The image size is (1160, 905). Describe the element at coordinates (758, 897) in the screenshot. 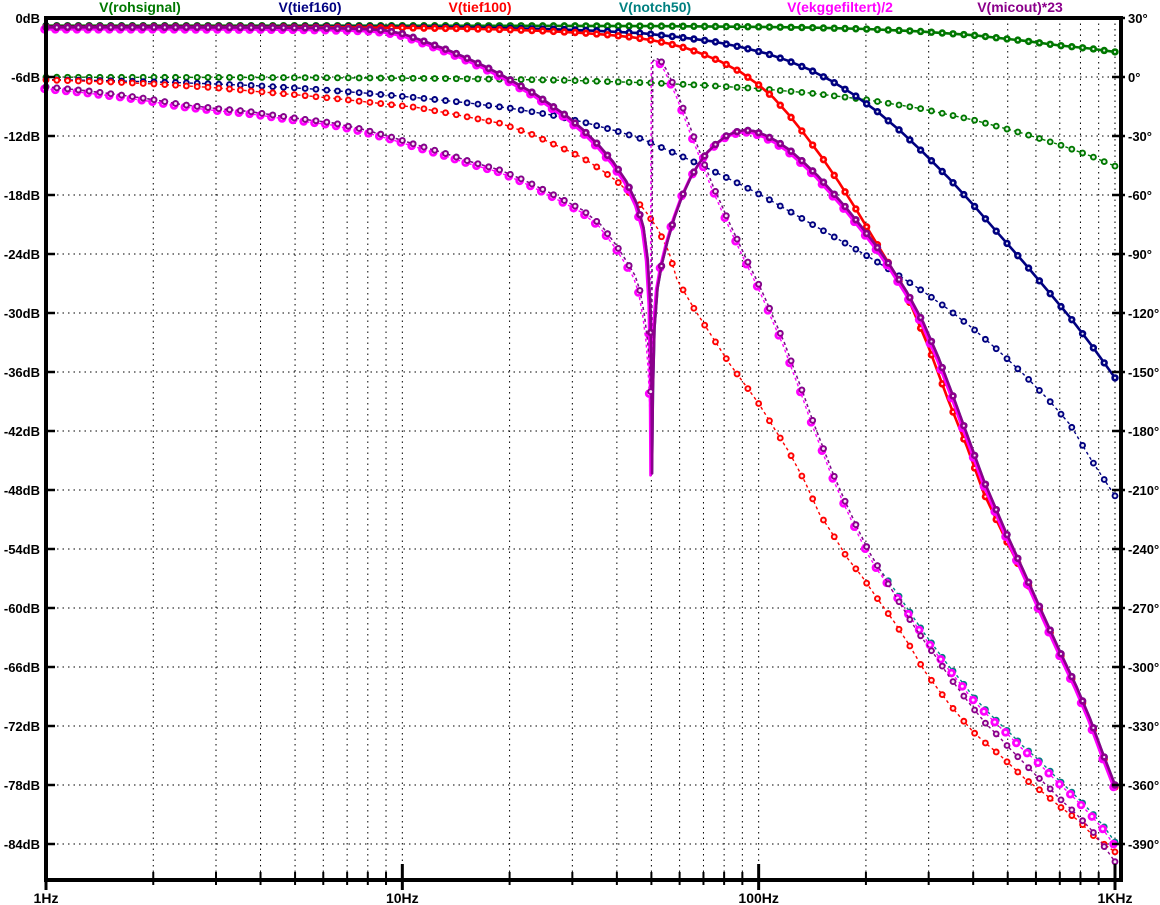

I see `x-axis-tick-label: 100Hz` at that location.